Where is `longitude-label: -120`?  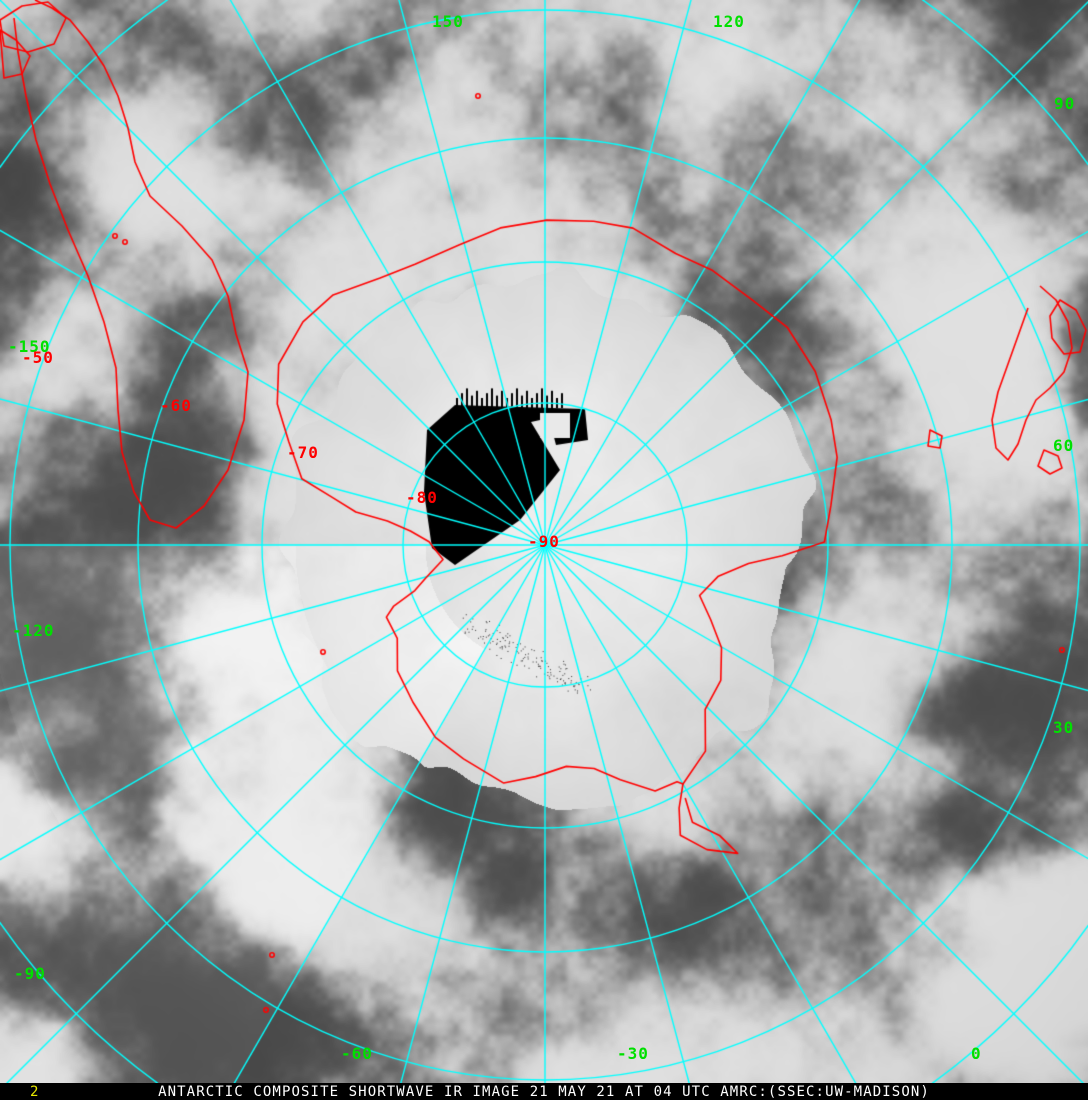 longitude-label: -120 is located at coordinates (33, 630).